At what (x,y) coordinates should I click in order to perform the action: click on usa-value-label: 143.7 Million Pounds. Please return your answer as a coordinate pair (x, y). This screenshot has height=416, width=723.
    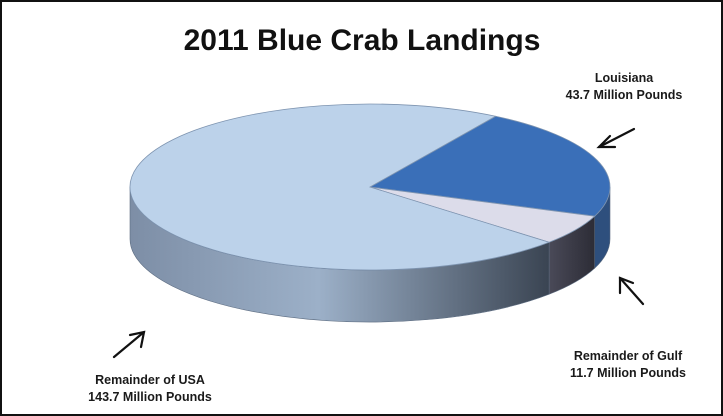
    Looking at the image, I should click on (150, 397).